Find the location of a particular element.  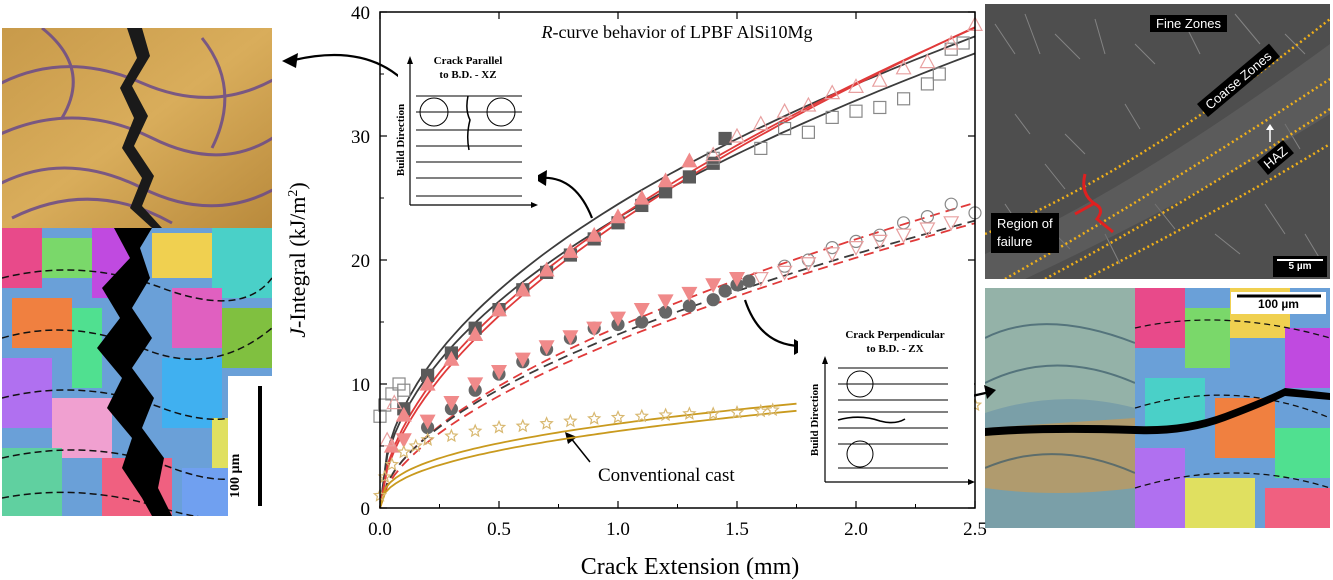

sem-label-region-of-failure: Region of failure is located at coordinates (1025, 233).